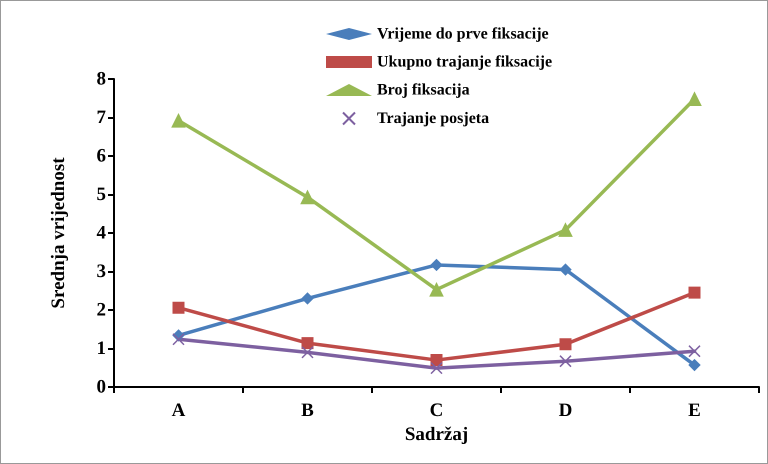 The image size is (768, 464). I want to click on legend-label: Broj fiksacija, so click(423, 90).